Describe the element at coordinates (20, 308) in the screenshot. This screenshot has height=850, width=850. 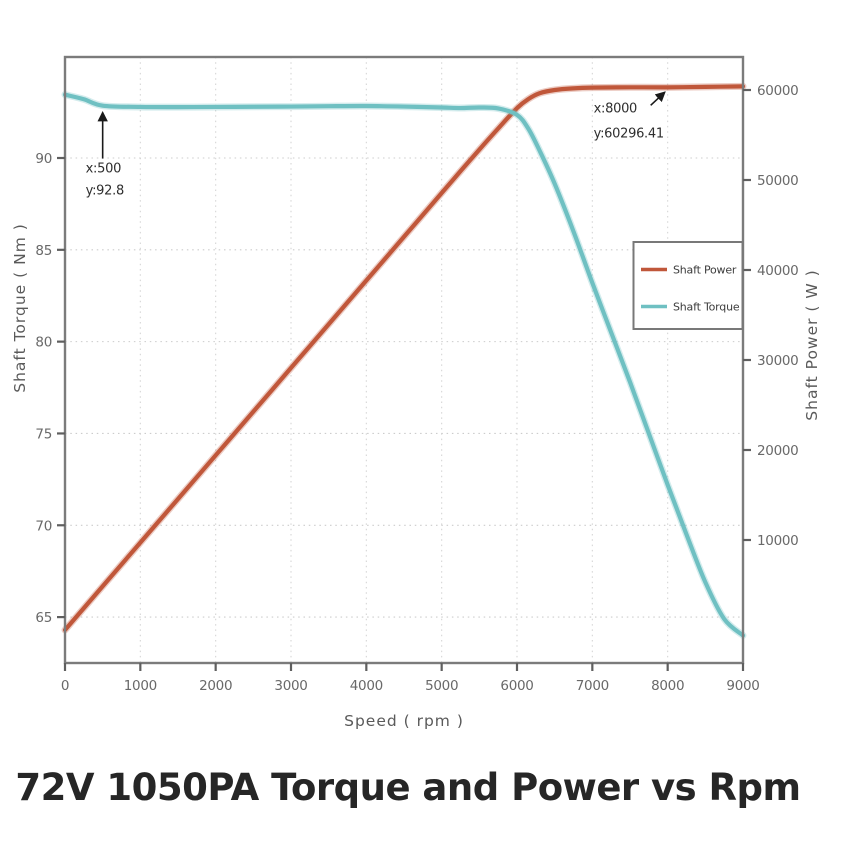
I see `left-axis-label: Shaft Torque ( Nm )` at that location.